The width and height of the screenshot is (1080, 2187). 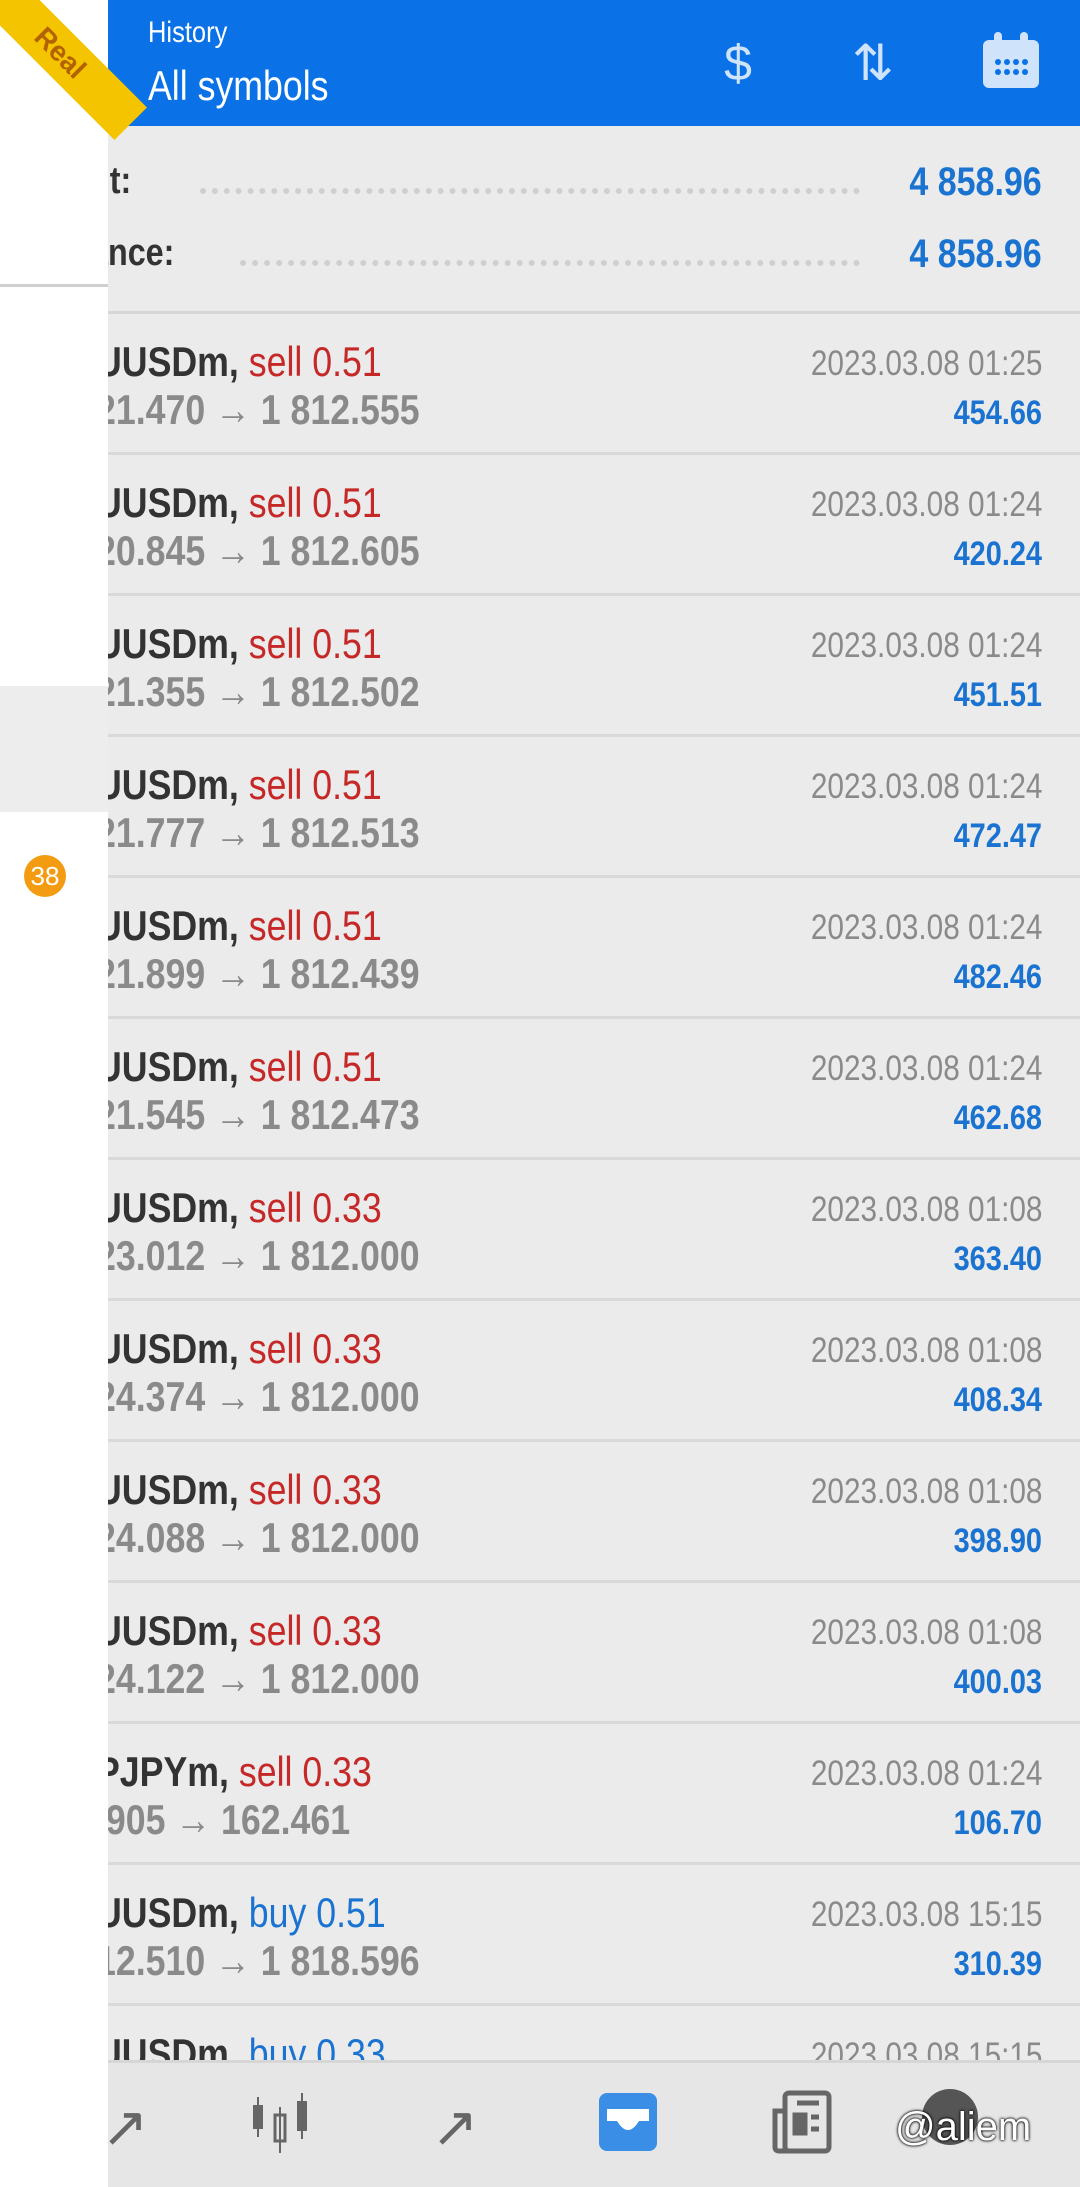 I want to click on chat-icon, so click(x=945, y=2127).